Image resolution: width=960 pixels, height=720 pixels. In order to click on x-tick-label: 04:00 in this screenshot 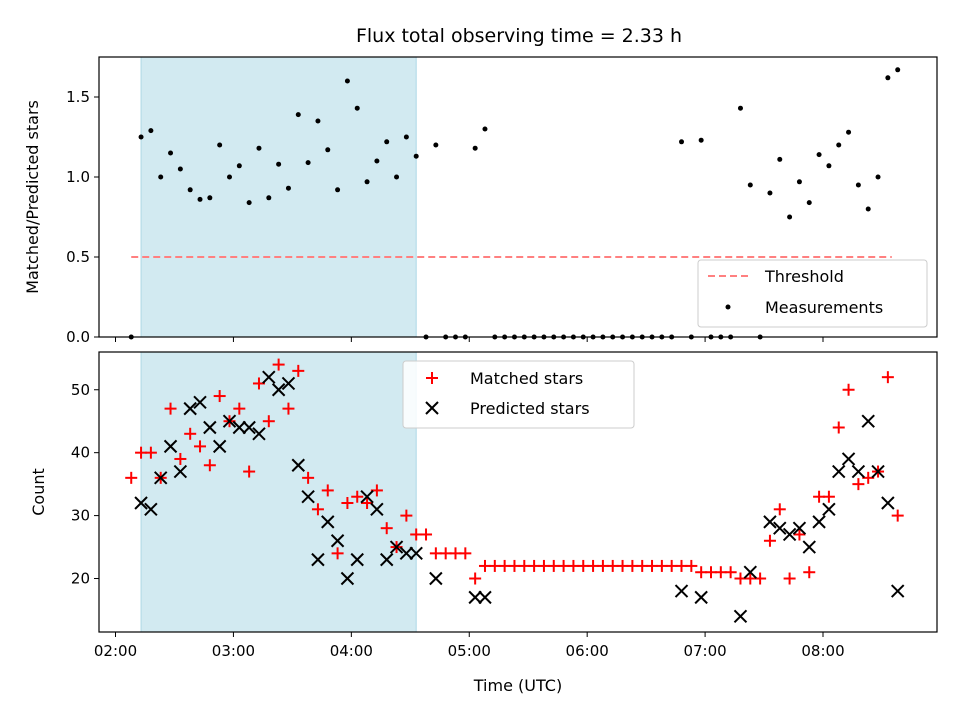, I will do `click(351, 651)`.